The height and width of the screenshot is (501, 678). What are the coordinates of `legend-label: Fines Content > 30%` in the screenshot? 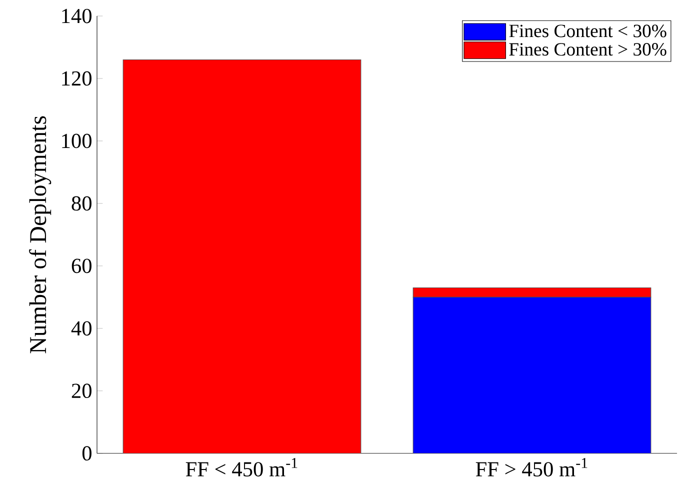 It's located at (587, 49).